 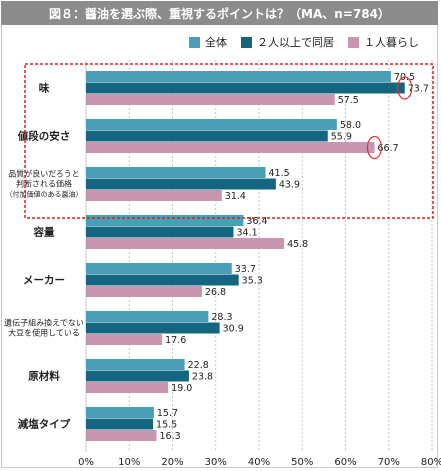 I want to click on legend-item-0: 全体, so click(x=208, y=42).